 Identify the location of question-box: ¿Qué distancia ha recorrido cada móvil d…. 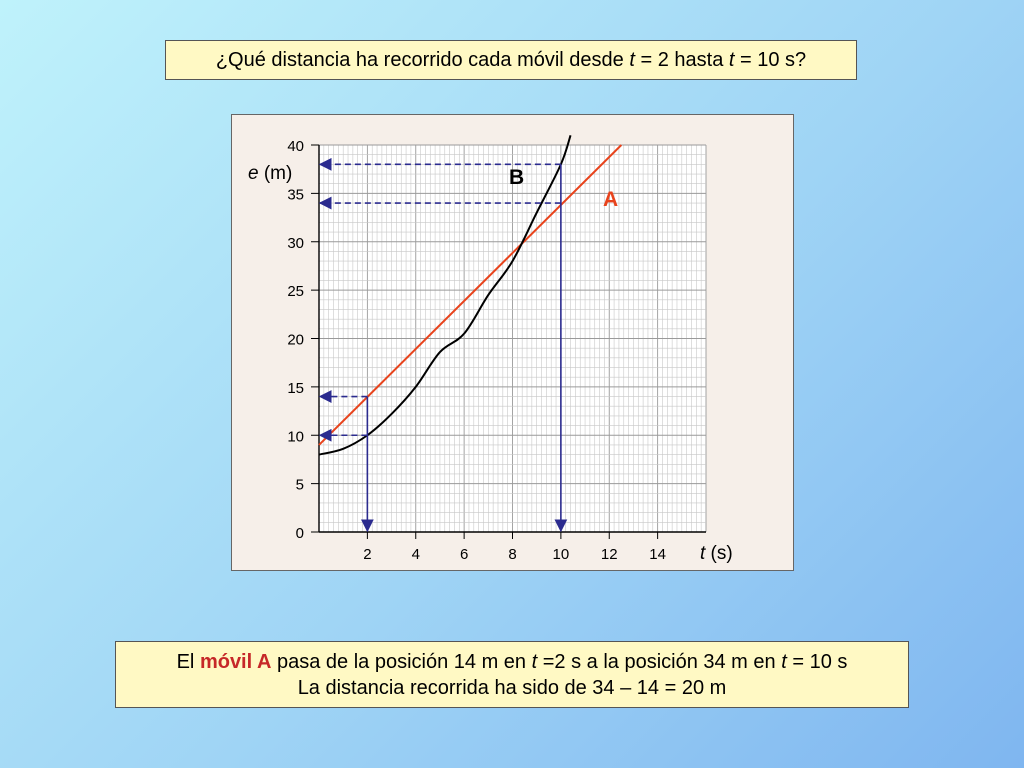
(511, 60).